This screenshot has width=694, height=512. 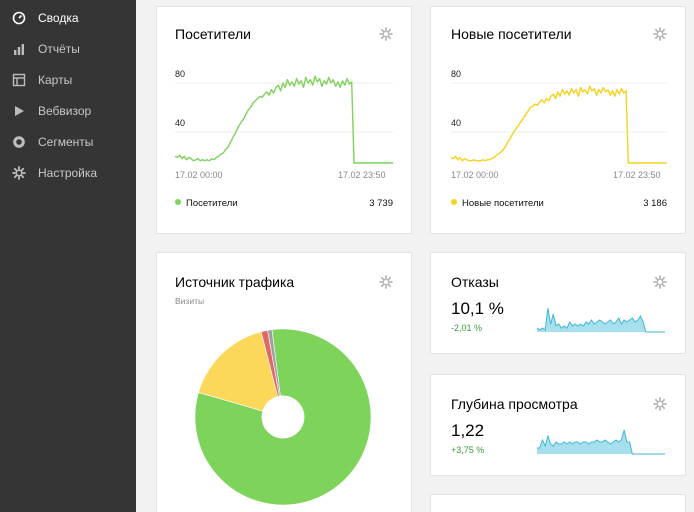 What do you see at coordinates (558, 303) in the screenshot?
I see `bounce-rate-widget: Отказы 10,1 % -2,01 %` at bounding box center [558, 303].